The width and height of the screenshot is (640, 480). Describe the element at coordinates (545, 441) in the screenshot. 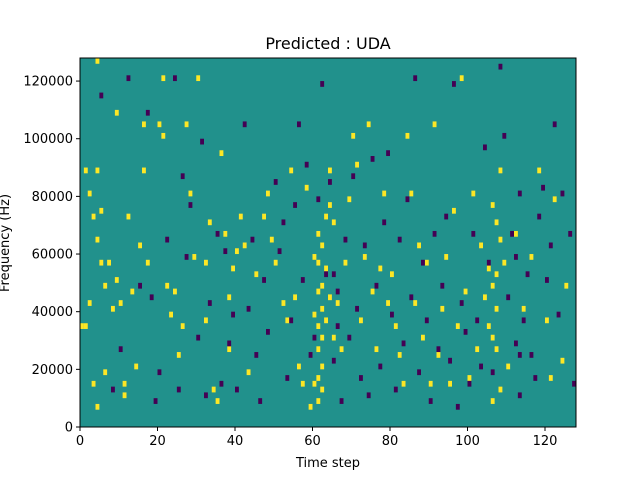

I see `x-tick-label: 120` at that location.